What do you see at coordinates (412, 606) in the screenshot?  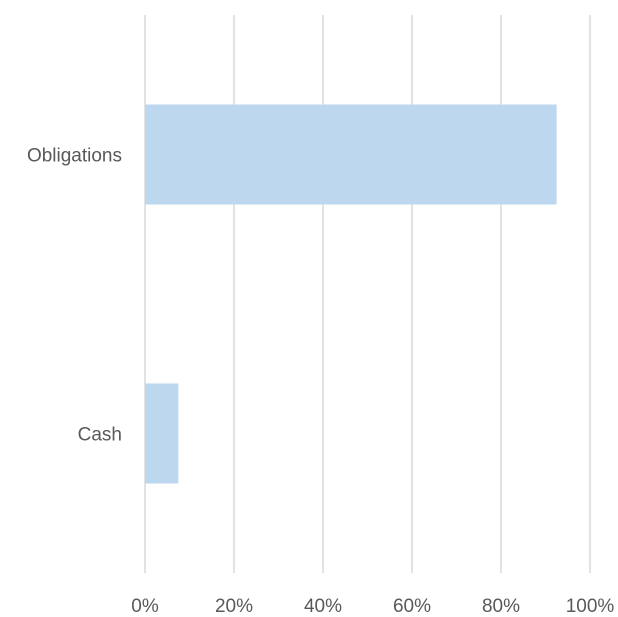 I see `x-tick-label: 60%` at bounding box center [412, 606].